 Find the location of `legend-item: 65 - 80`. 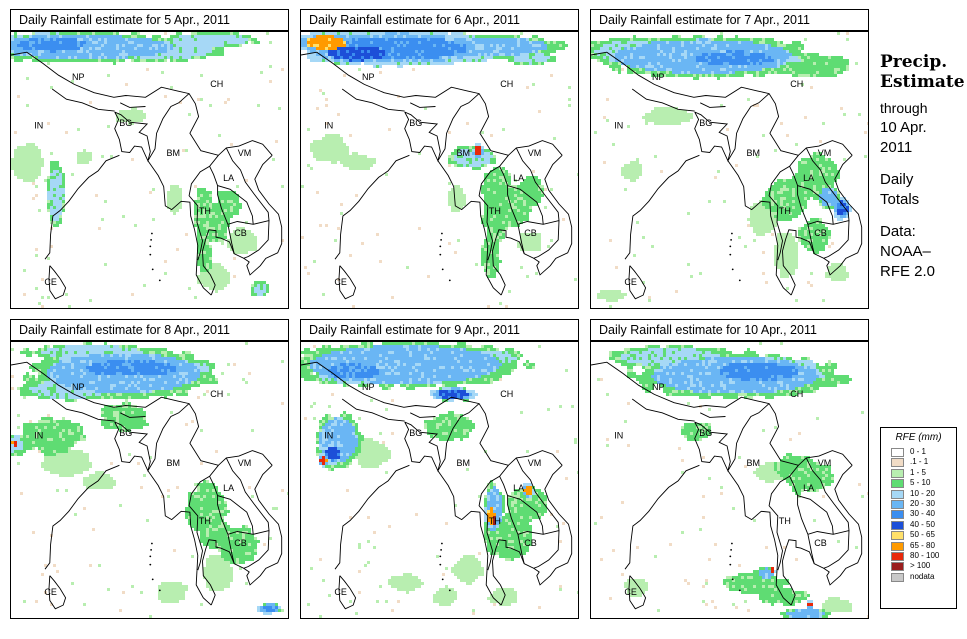

legend-item: 65 - 80 is located at coordinates (918, 546).